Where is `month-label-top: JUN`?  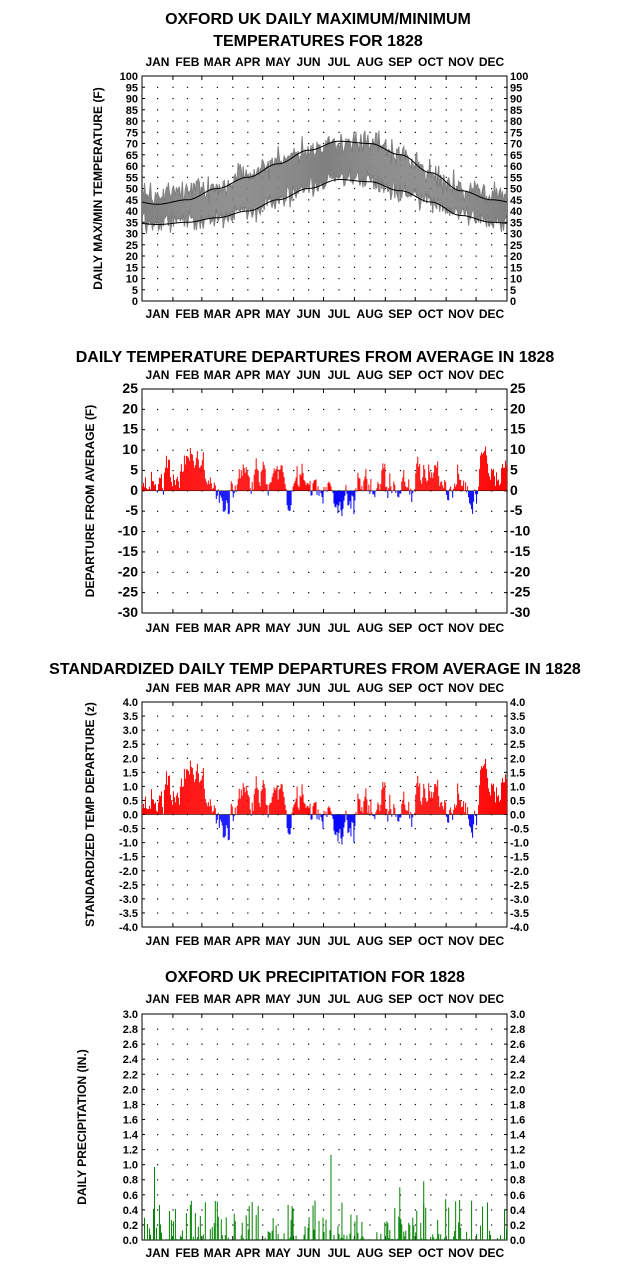
month-label-top: JUN is located at coordinates (309, 375).